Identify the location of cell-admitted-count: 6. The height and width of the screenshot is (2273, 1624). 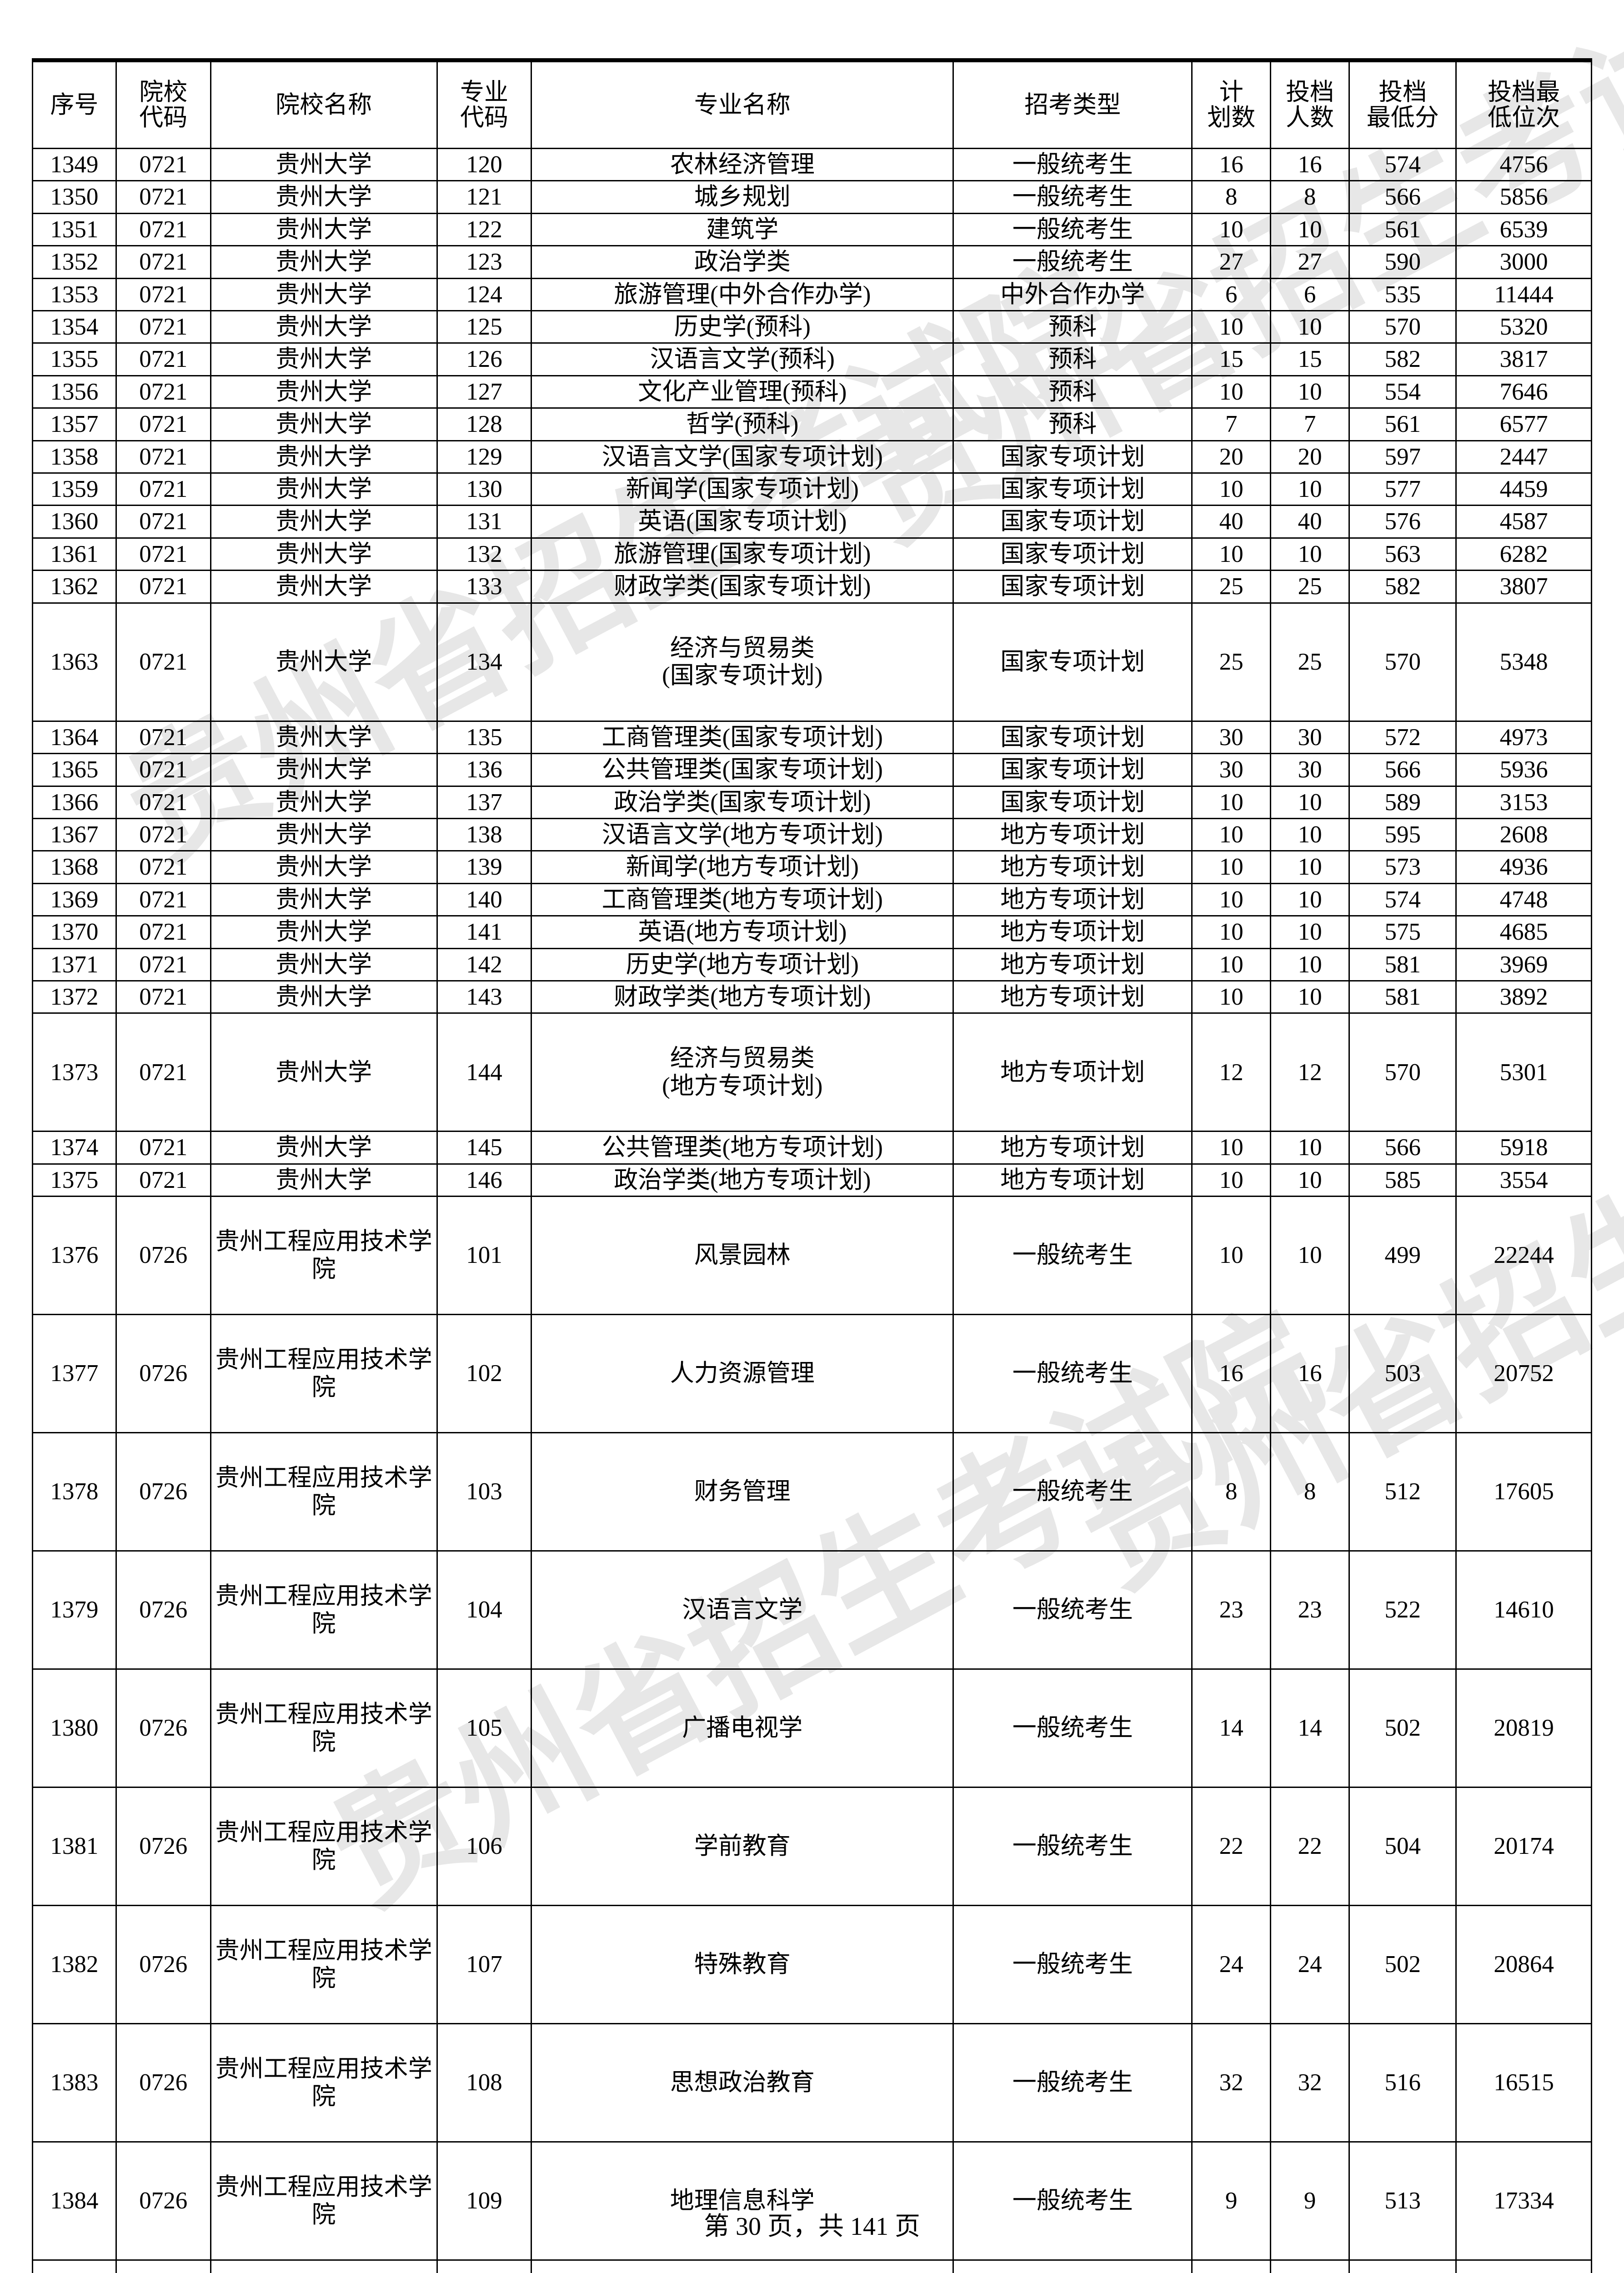
(1310, 294).